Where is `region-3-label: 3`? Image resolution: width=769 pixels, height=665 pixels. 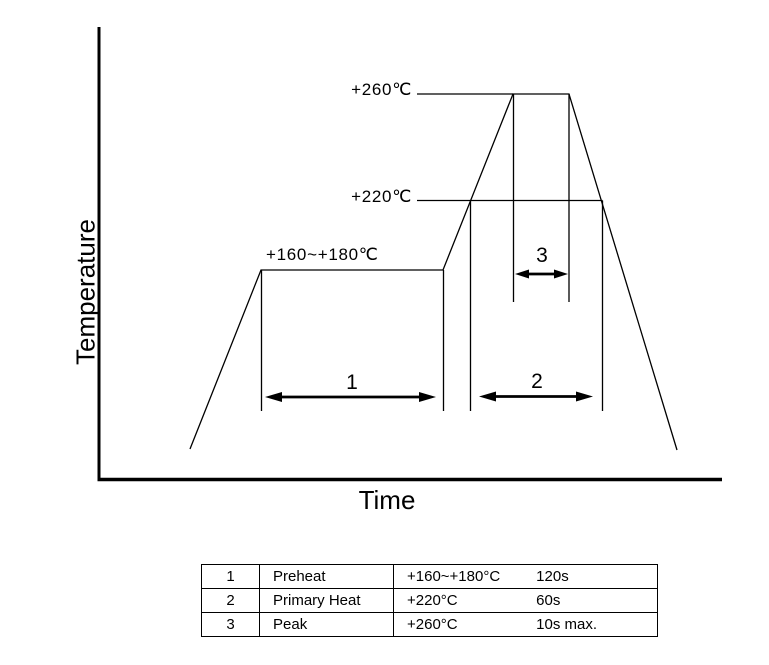
region-3-label: 3 is located at coordinates (542, 255).